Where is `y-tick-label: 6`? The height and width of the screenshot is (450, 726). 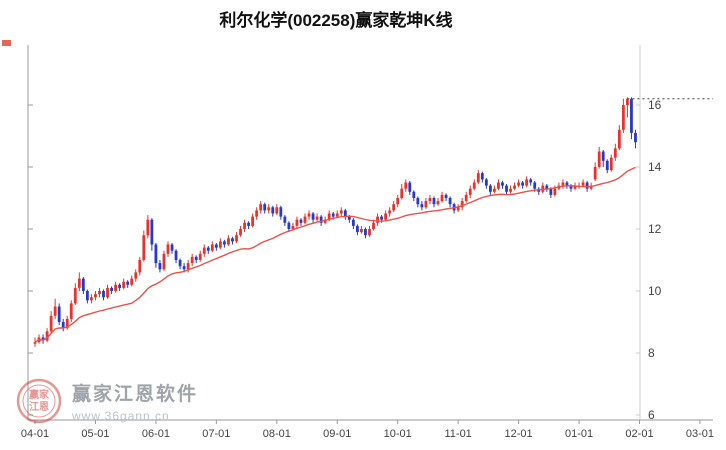 y-tick-label: 6 is located at coordinates (651, 415).